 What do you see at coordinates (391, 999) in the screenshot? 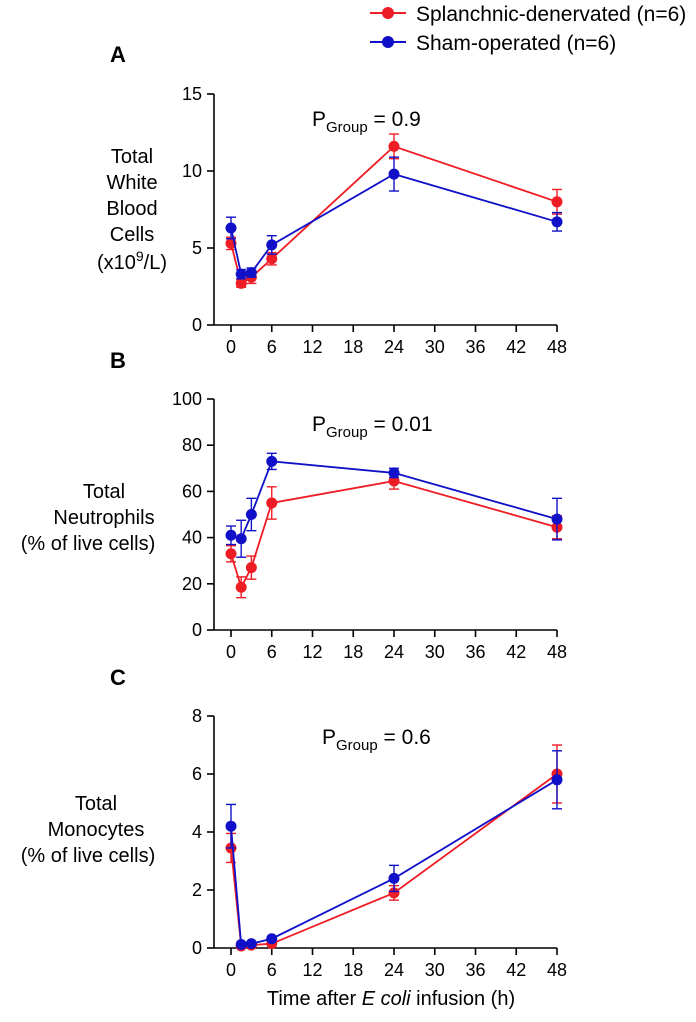
I see `x-axis-title: Time after E coli infusion (h)` at bounding box center [391, 999].